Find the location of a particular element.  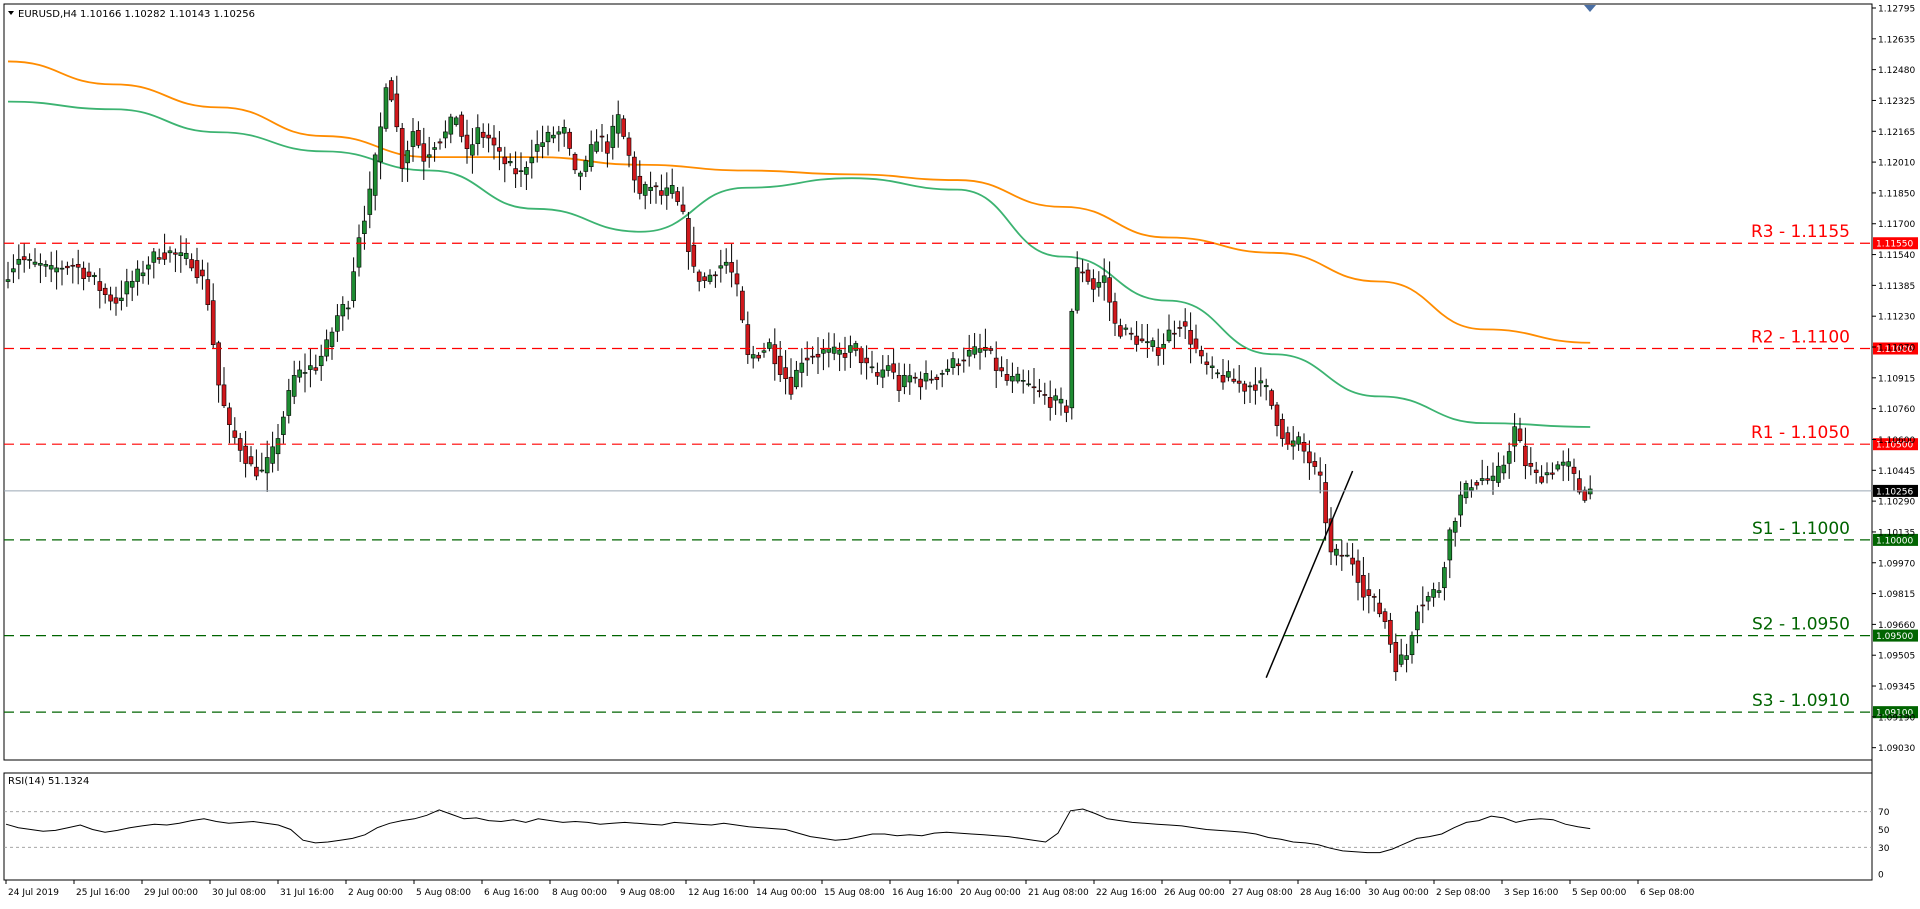

dropdown-arrow-icon is located at coordinates (11, 13).